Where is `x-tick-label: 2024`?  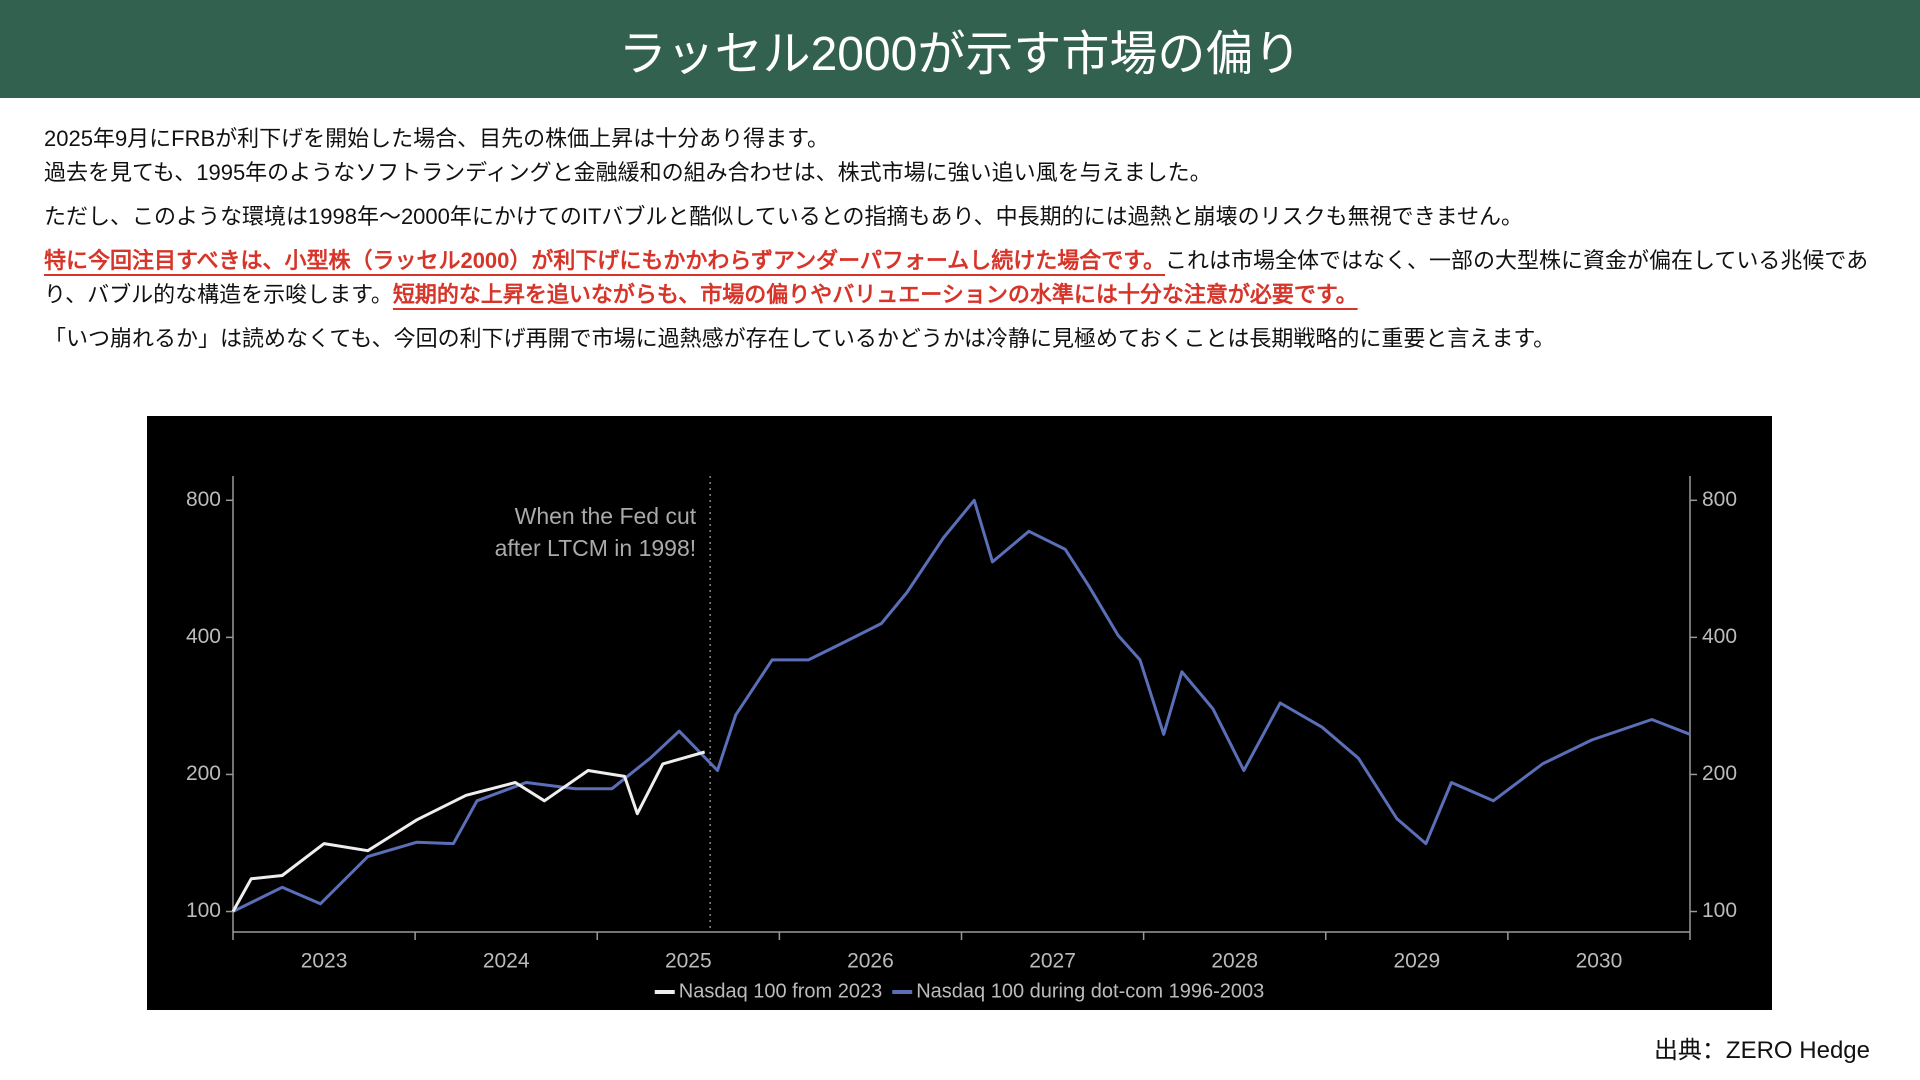 x-tick-label: 2024 is located at coordinates (506, 961).